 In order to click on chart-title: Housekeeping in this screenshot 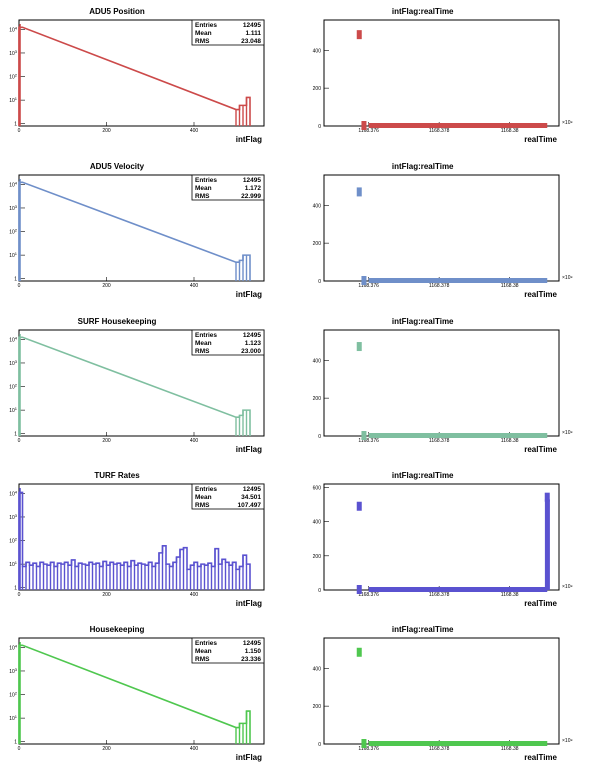, I will do `click(117, 629)`.